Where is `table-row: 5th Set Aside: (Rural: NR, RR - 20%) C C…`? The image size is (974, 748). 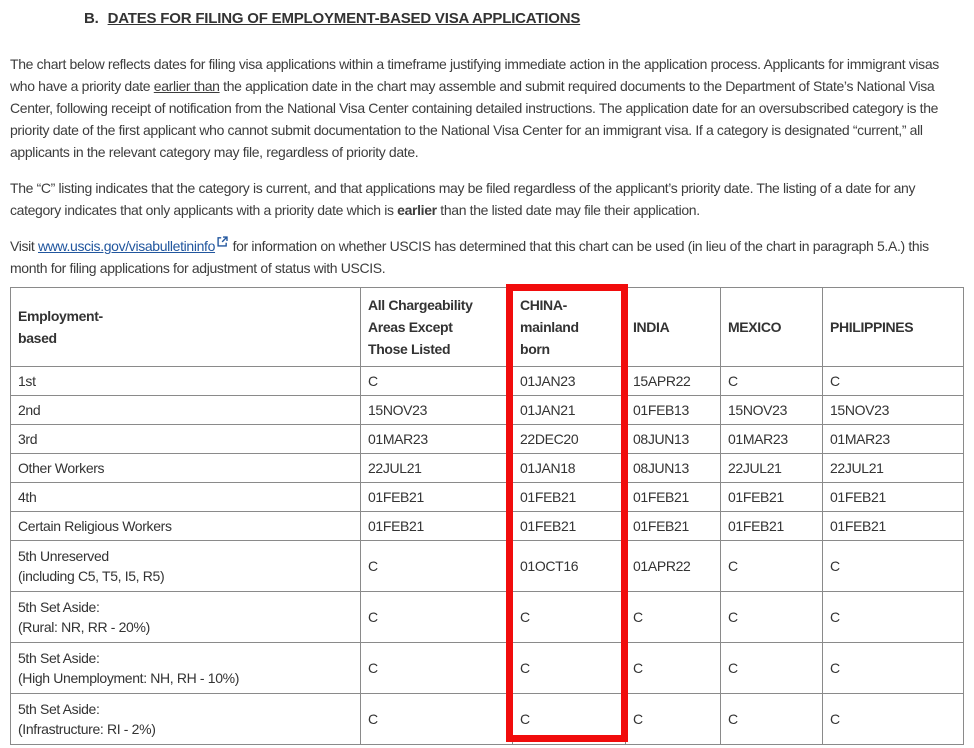
table-row: 5th Set Aside: (Rural: NR, RR - 20%) C C… is located at coordinates (487, 617).